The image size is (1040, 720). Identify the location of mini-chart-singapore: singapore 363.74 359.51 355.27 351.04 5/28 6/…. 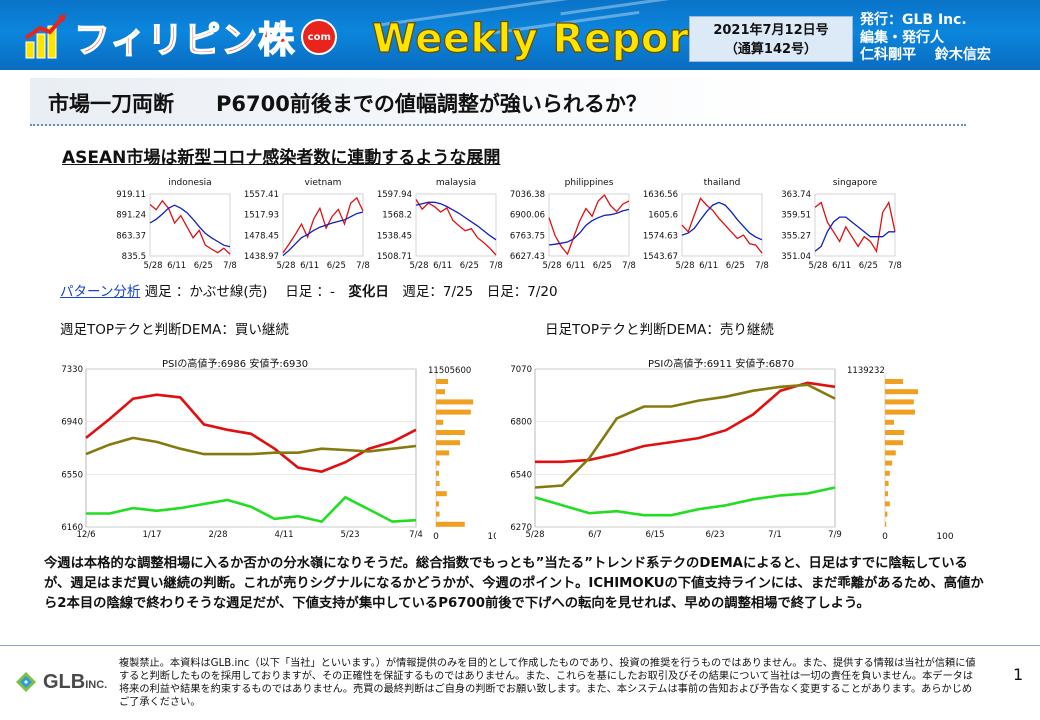
(840, 228).